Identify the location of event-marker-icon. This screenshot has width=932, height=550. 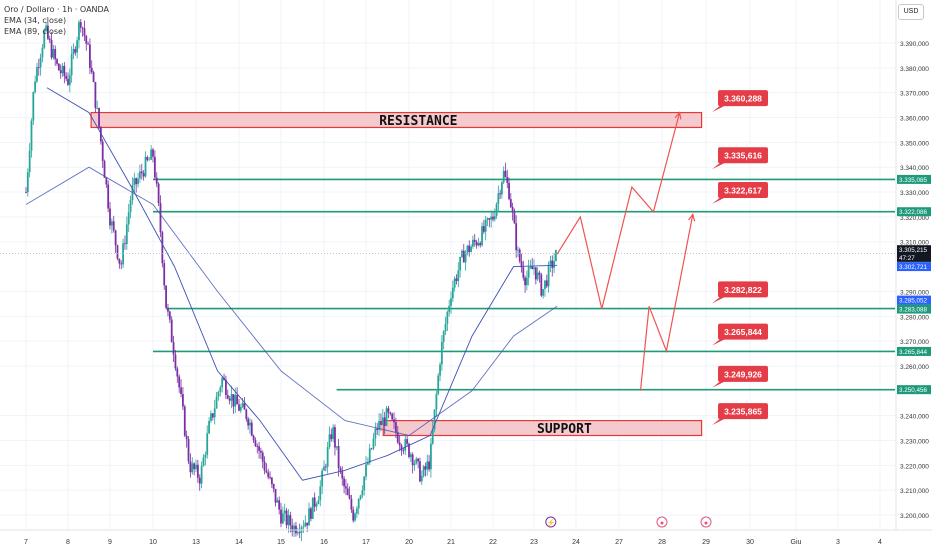
(706, 522).